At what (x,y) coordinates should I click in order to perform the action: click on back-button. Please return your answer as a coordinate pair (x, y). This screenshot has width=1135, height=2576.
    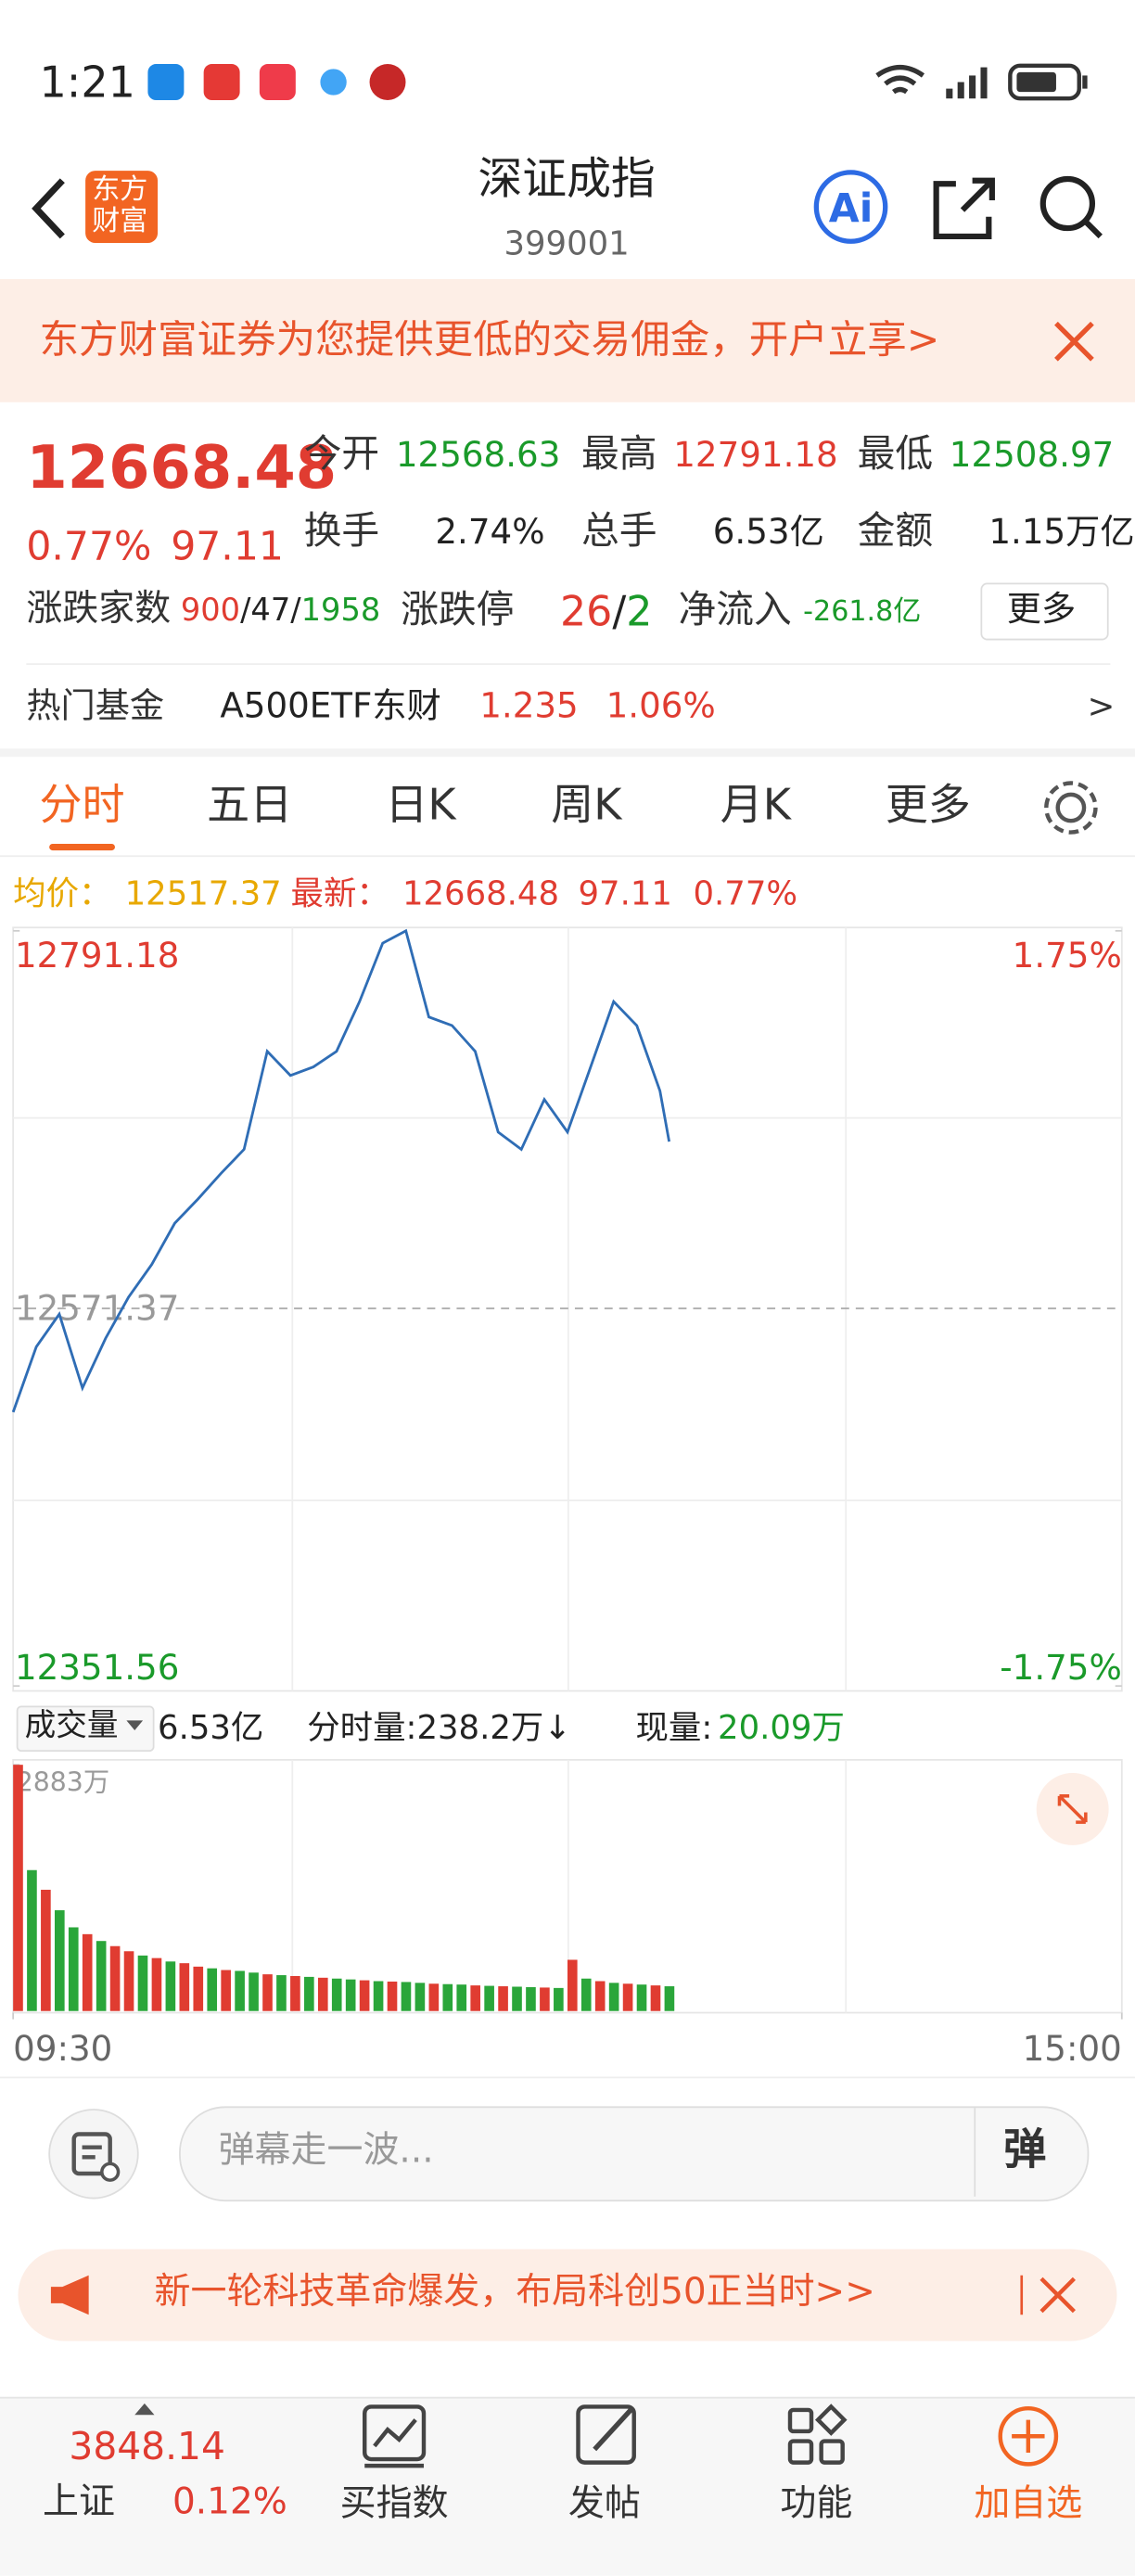
    Looking at the image, I should click on (50, 209).